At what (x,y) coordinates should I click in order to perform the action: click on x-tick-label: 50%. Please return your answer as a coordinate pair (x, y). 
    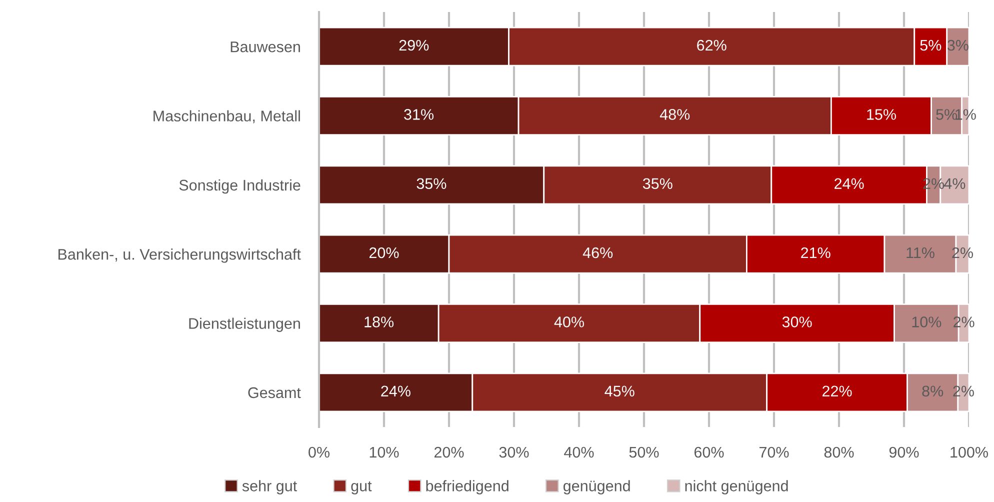
    Looking at the image, I should click on (644, 452).